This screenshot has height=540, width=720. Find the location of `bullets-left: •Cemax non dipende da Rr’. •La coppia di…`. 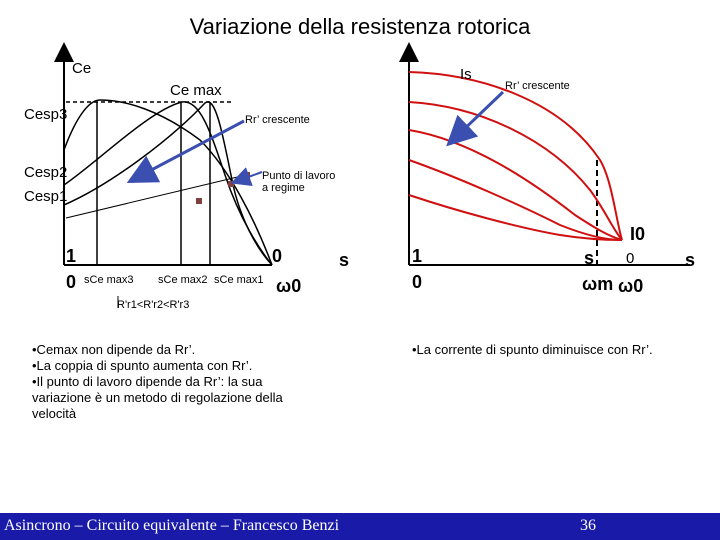

bullets-left: •Cemax non dipende da Rr’. •La coppia di… is located at coordinates (162, 382).